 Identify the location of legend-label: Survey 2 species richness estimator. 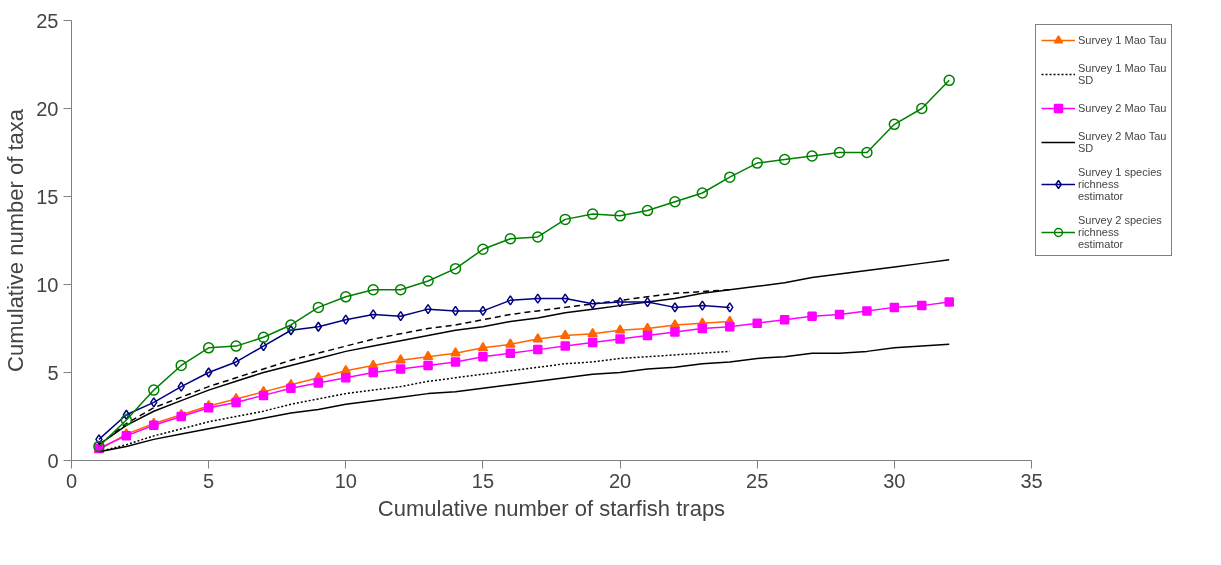
(1120, 232).